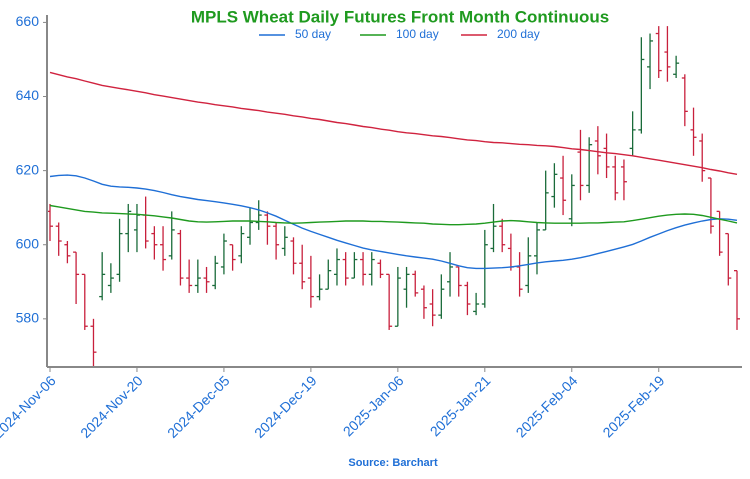  What do you see at coordinates (417, 34) in the screenshot?
I see `legend-label: 100 day` at bounding box center [417, 34].